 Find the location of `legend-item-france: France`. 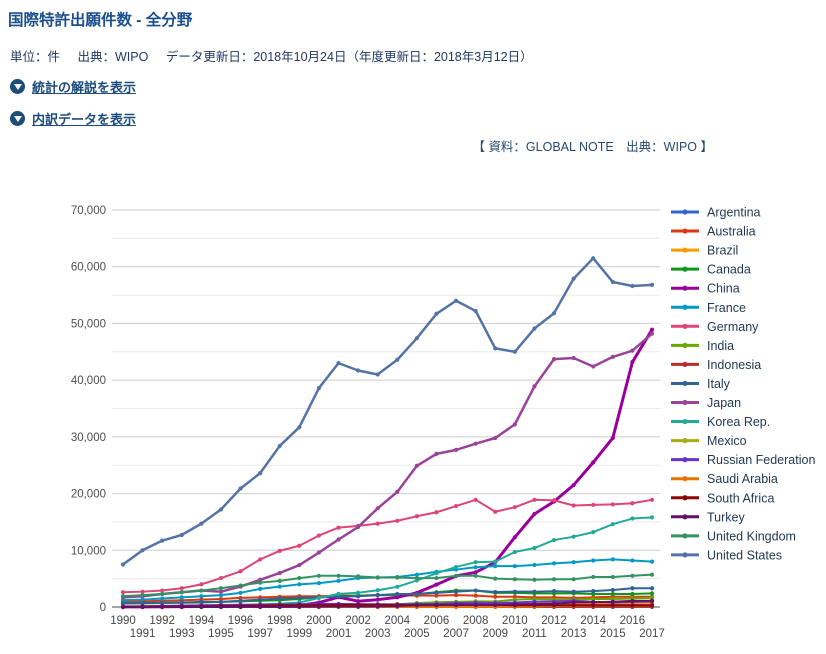

legend-item-france: France is located at coordinates (708, 308).